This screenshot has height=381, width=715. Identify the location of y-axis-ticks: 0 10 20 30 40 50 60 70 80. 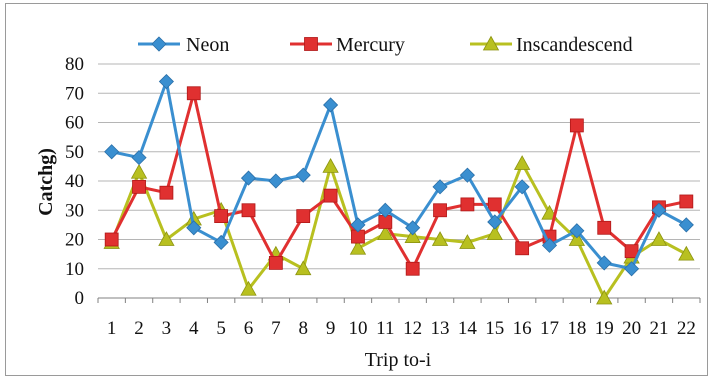
(74, 181).